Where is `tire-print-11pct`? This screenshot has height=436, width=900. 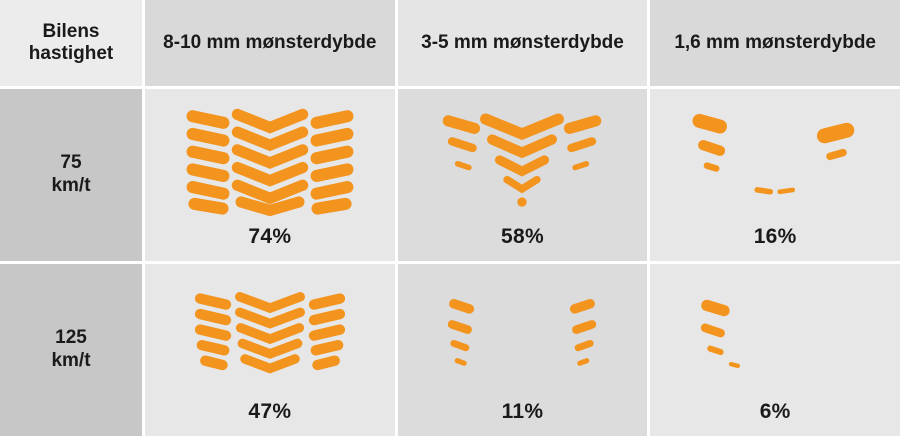
tire-print-11pct is located at coordinates (523, 336).